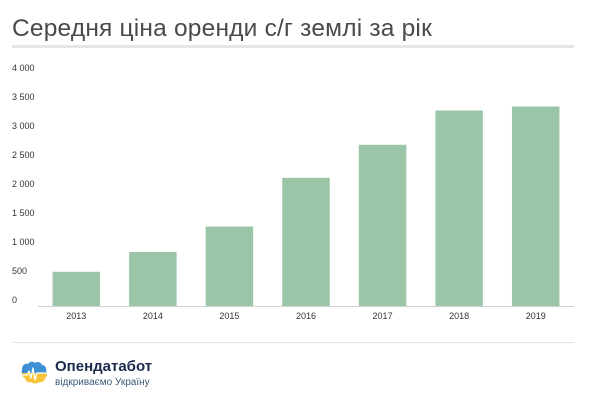  Describe the element at coordinates (23, 68) in the screenshot. I see `y-tick-label: 4 000` at that location.